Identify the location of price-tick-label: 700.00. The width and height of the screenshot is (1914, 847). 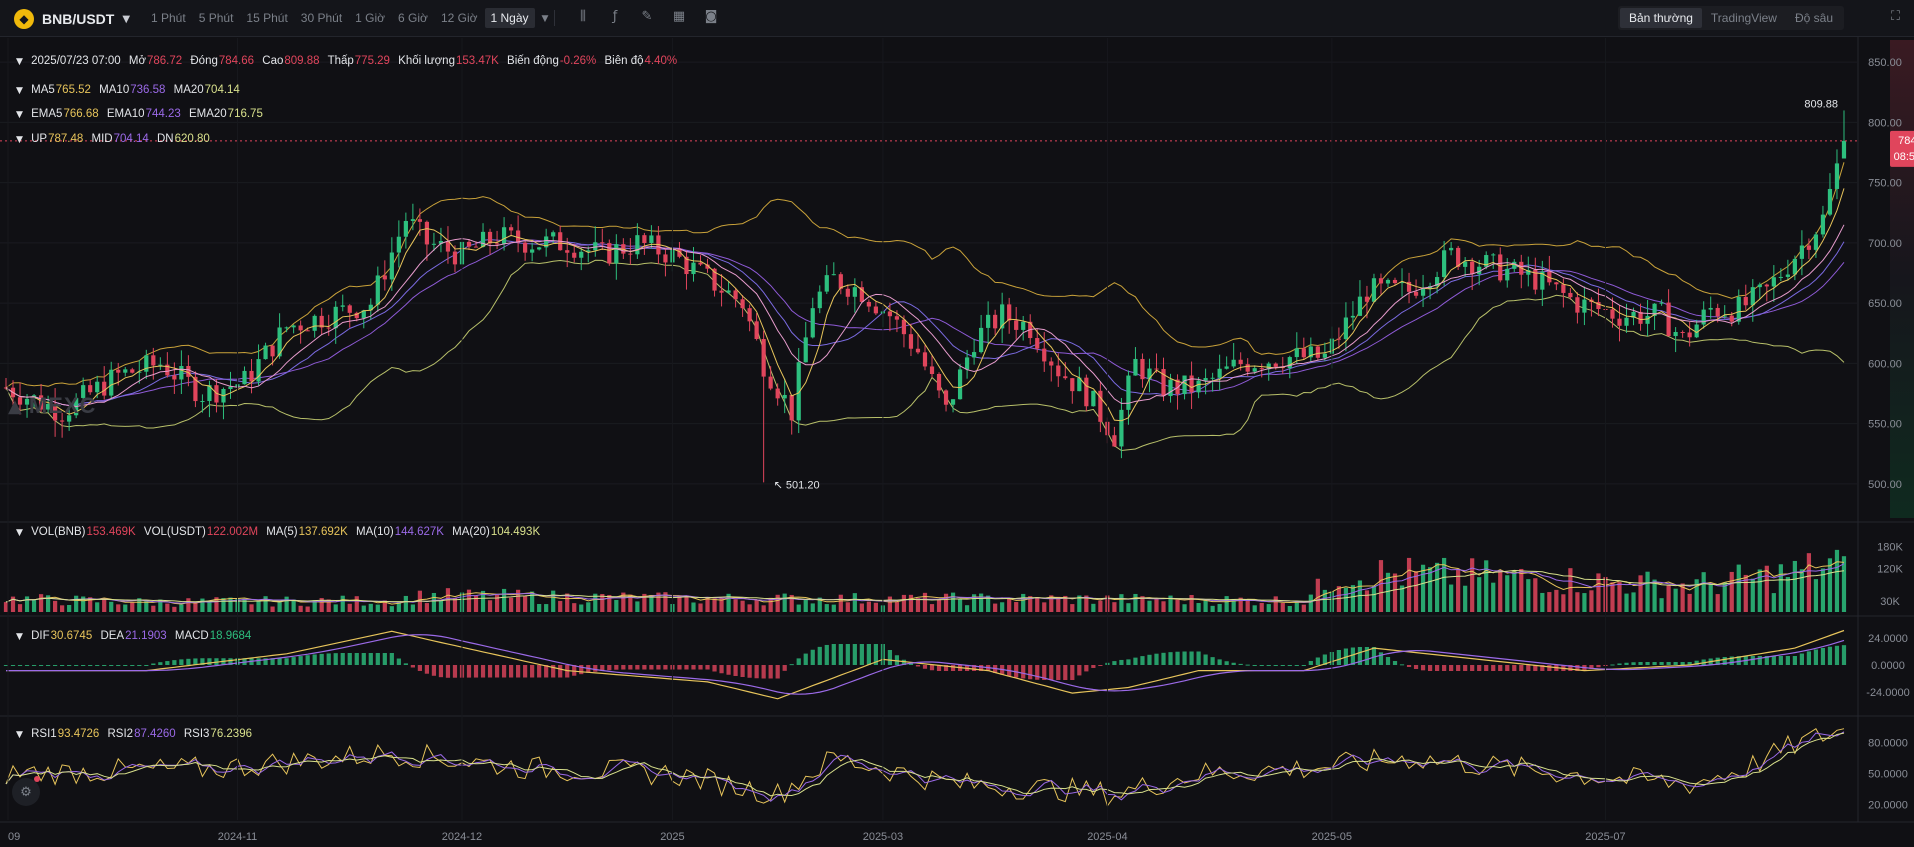
(1885, 244).